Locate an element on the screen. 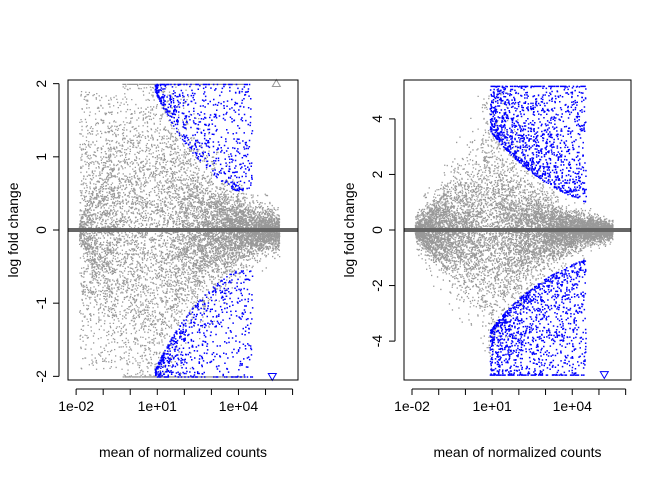 This screenshot has width=672, height=480. y-axis-right: -4 -2 0 2 4 is located at coordinates (382, 231).